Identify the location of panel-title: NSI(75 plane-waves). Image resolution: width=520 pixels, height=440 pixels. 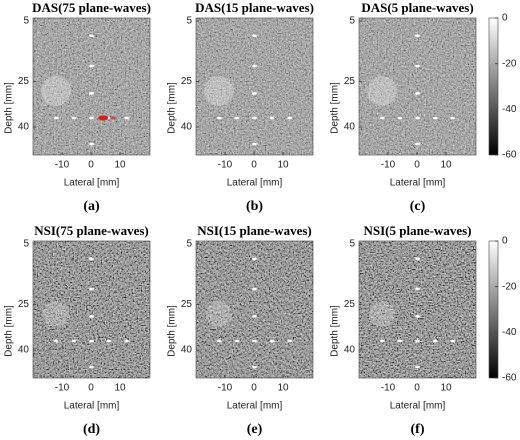
(91, 230).